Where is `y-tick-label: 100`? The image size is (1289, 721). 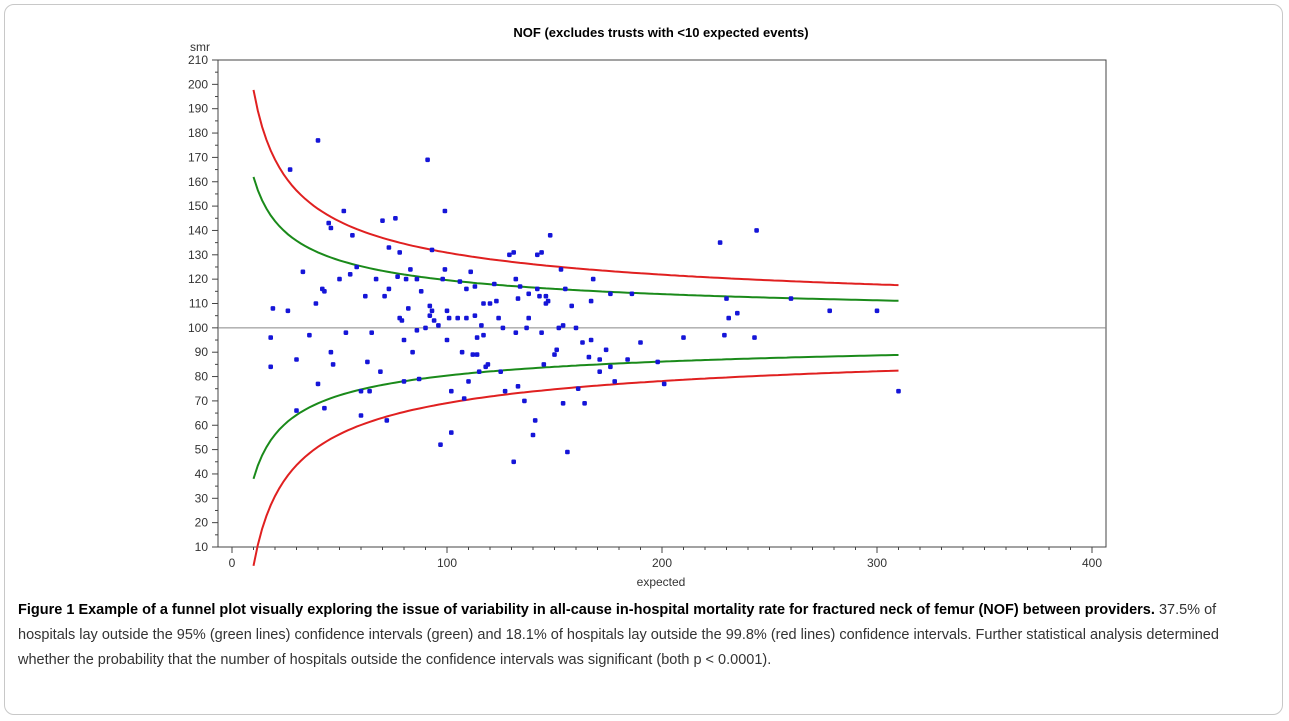
y-tick-label: 100 is located at coordinates (198, 328).